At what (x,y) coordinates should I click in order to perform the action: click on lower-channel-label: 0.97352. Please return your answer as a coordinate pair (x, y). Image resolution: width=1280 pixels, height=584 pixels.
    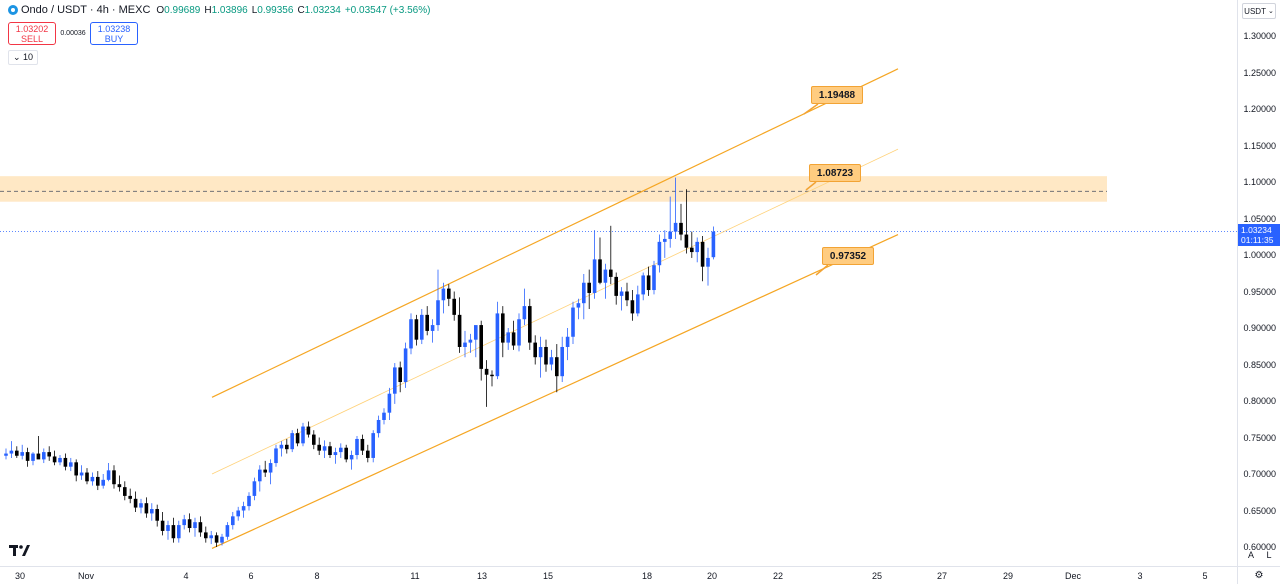
    Looking at the image, I should click on (848, 256).